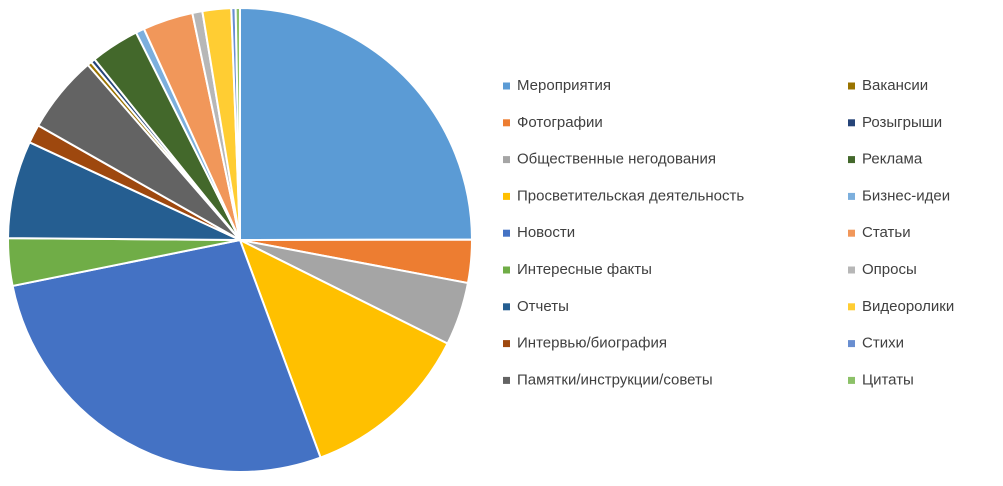 The height and width of the screenshot is (486, 1003). Describe the element at coordinates (892, 159) in the screenshot. I see `legend-label: Реклама` at that location.